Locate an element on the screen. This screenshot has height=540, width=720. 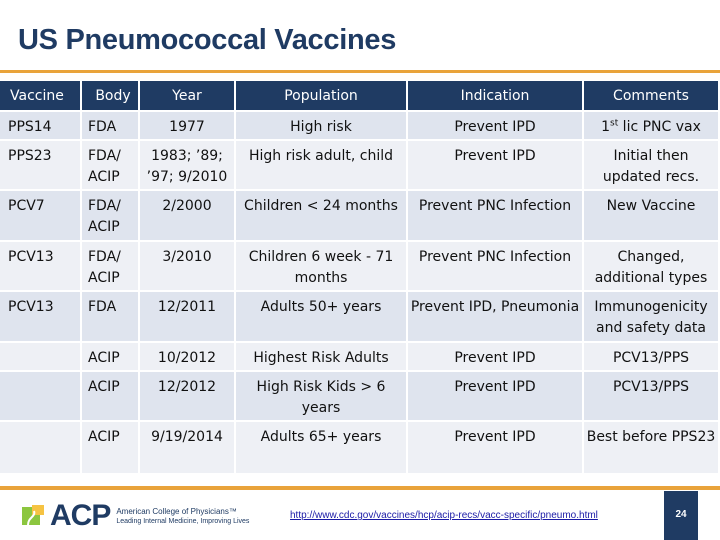
cell-vaccine: PPS23 is located at coordinates (41, 164).